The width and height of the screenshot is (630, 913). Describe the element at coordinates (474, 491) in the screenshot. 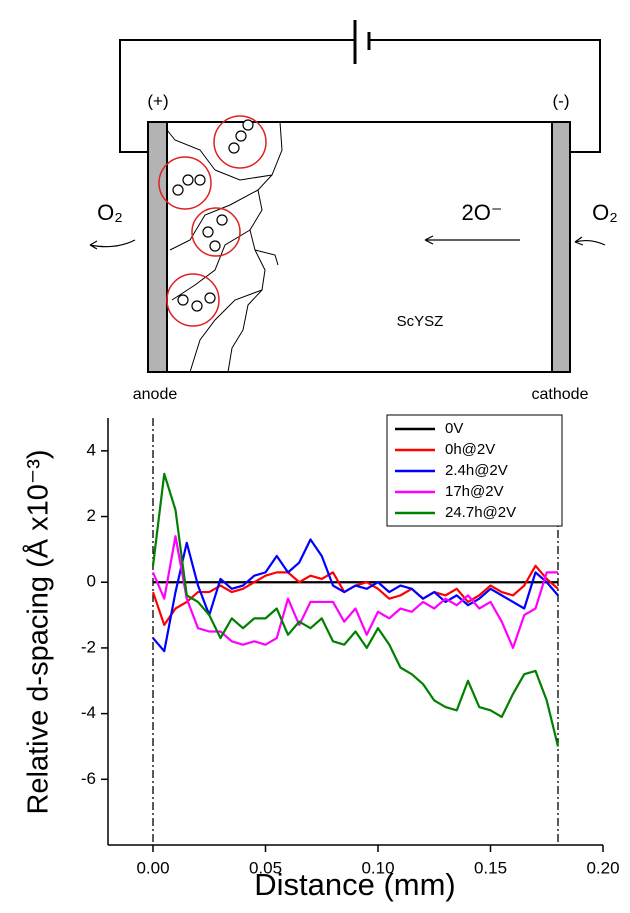

I see `legend-label: 17h@2V` at that location.